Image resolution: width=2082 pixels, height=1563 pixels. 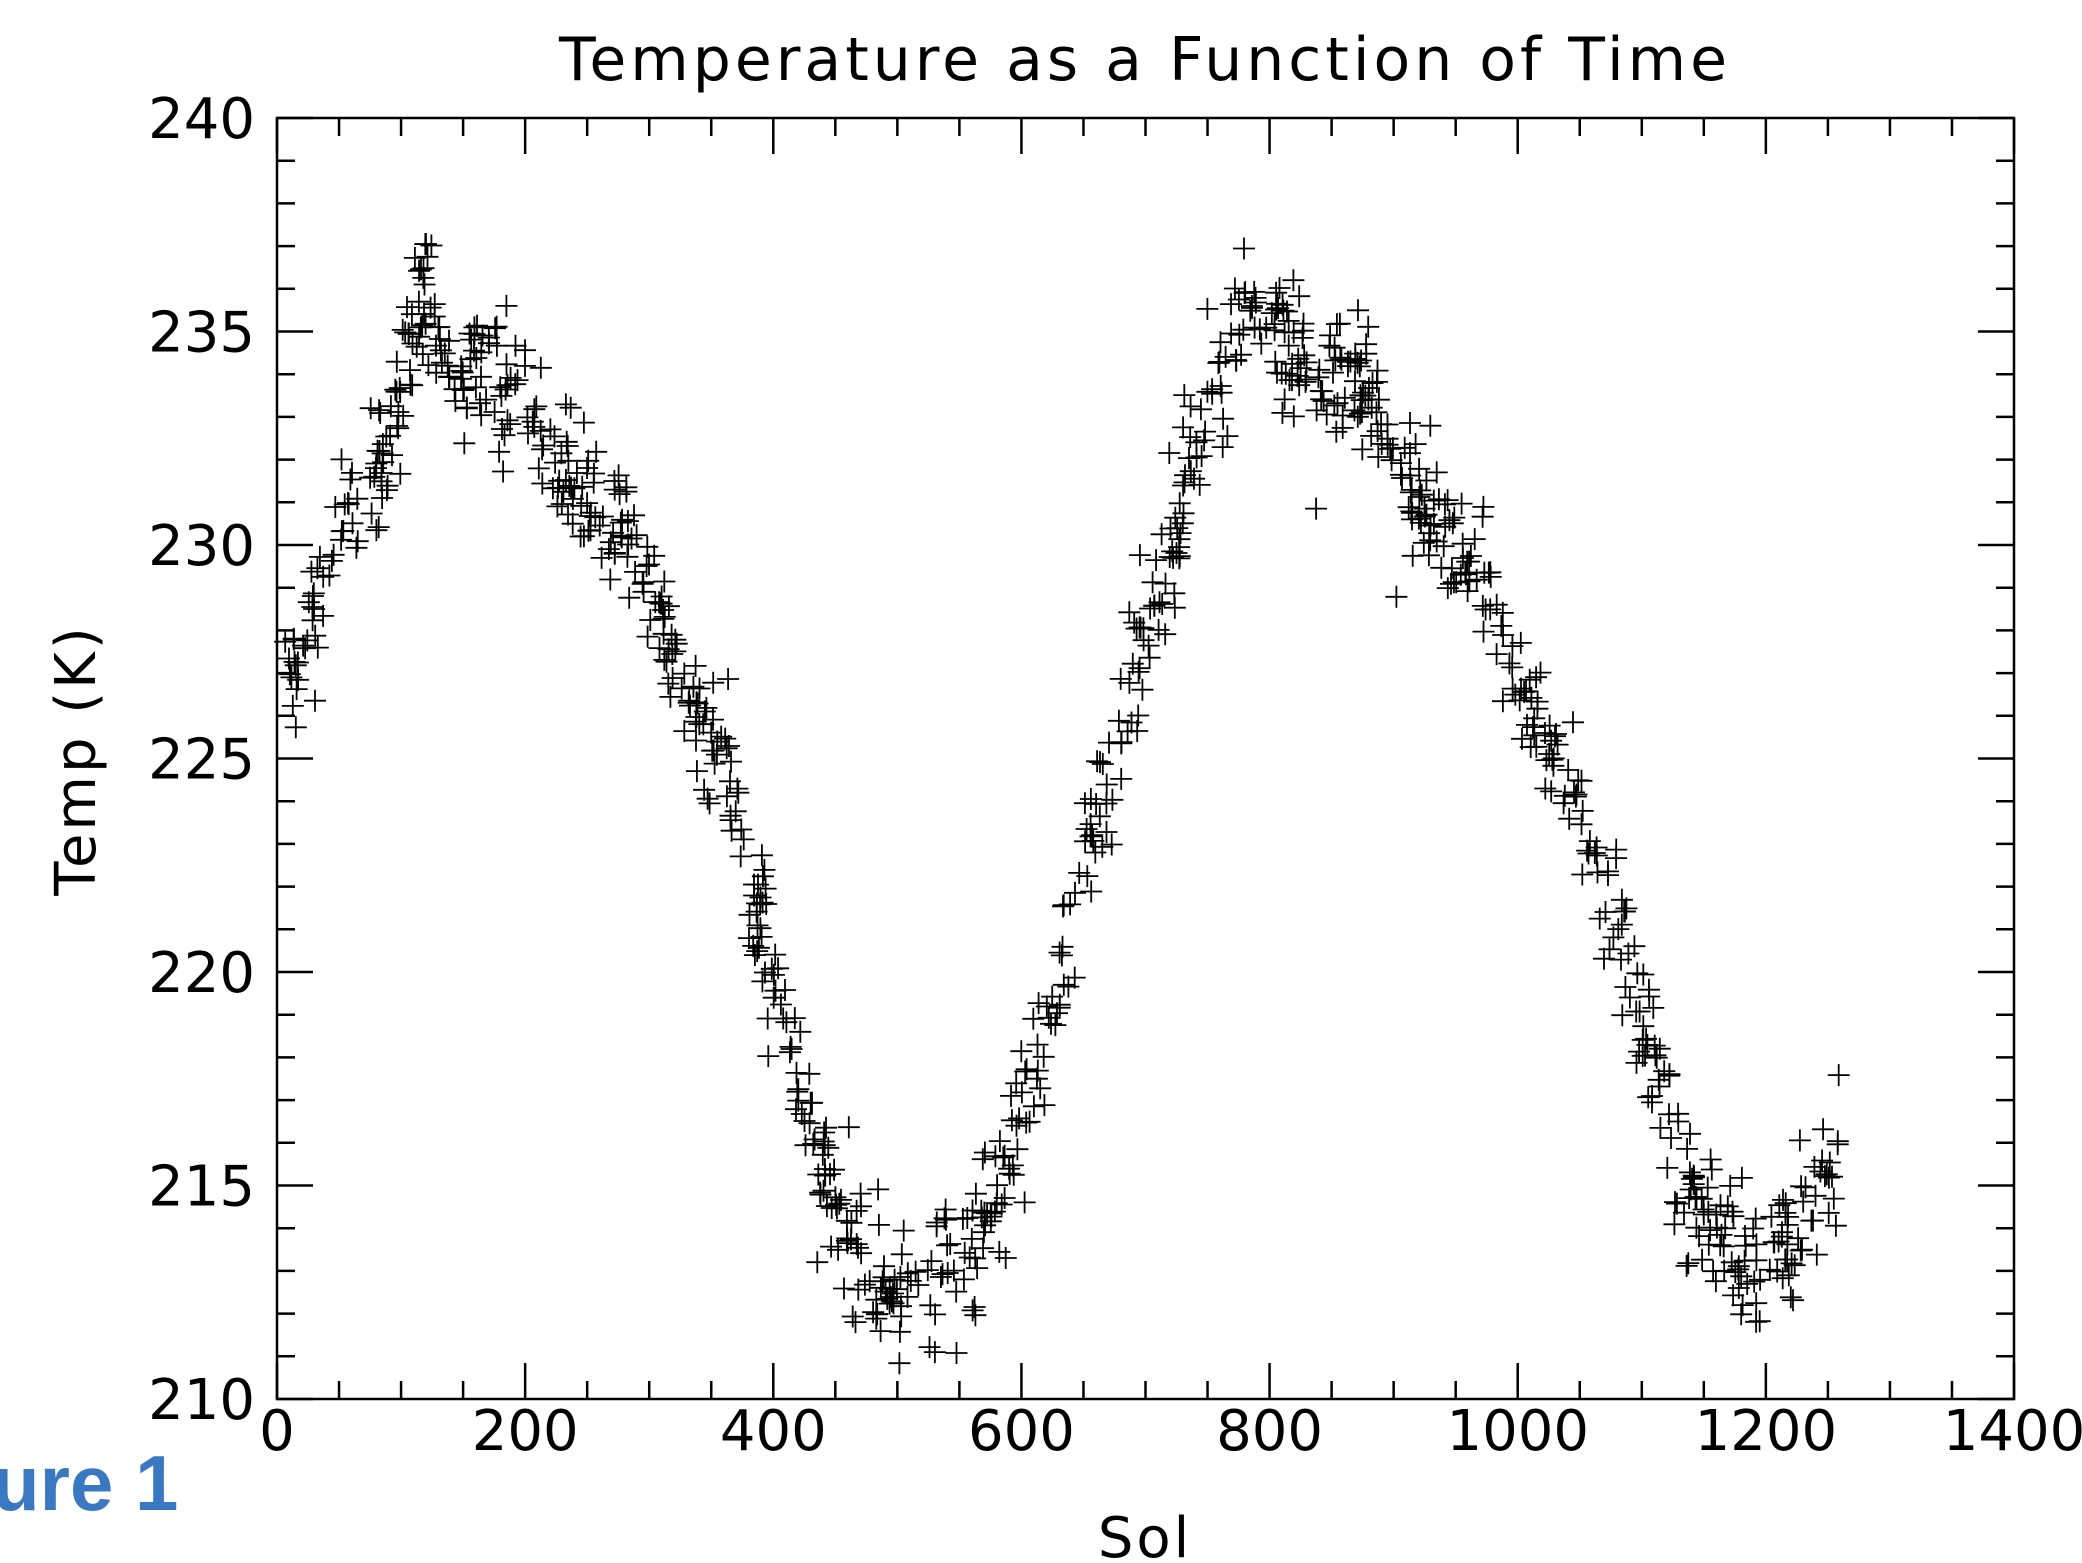 I want to click on figure-label: ure 1, so click(x=89, y=1483).